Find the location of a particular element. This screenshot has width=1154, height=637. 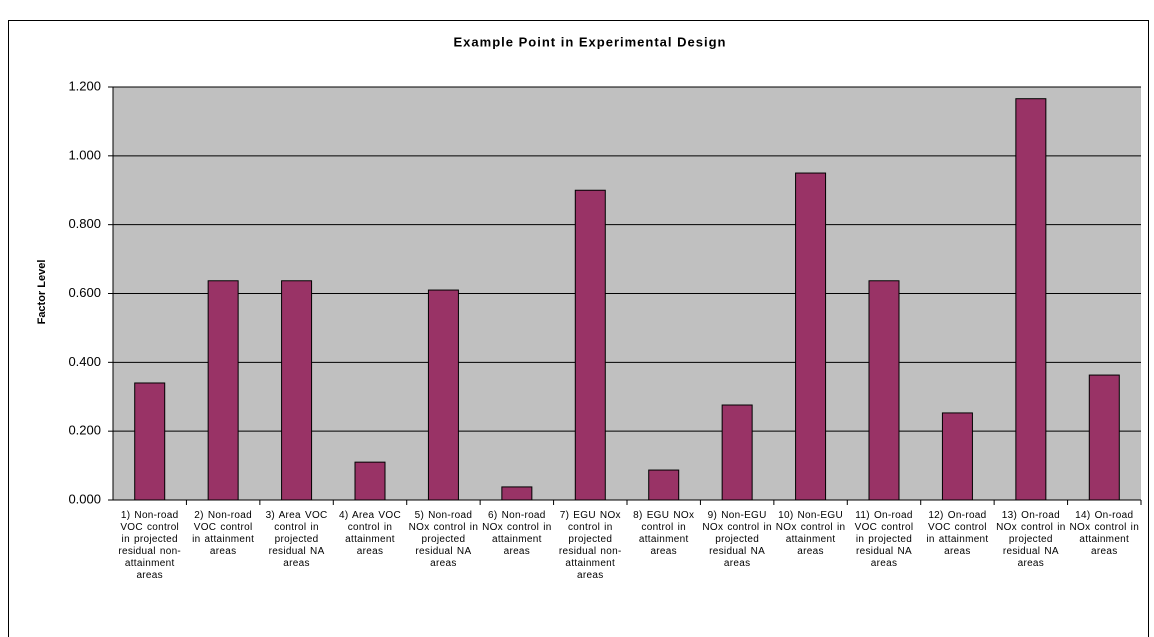

y-tick-label: 0.800 is located at coordinates (84, 223).